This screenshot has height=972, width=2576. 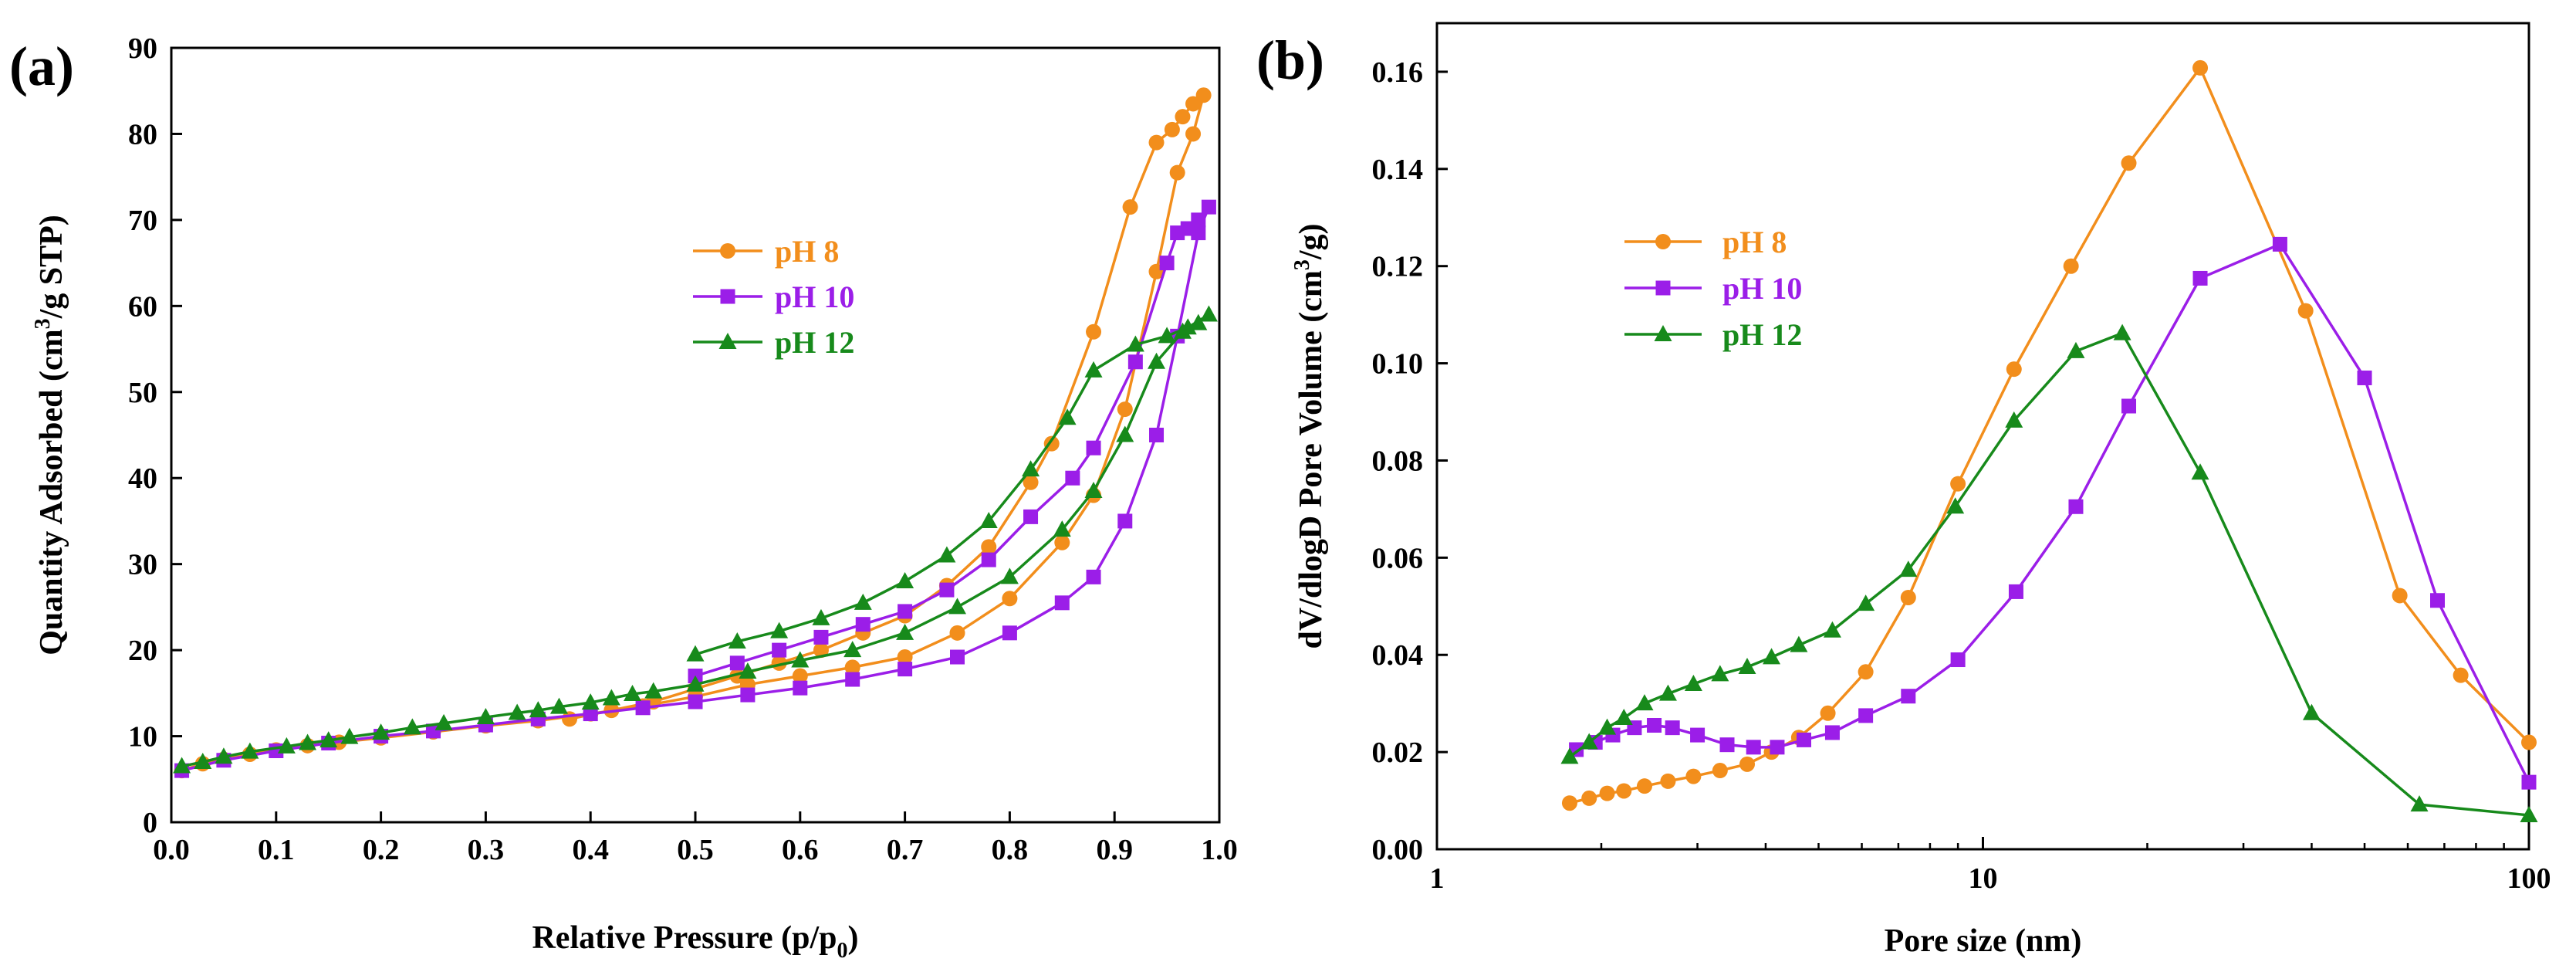 I want to click on x-tick-label: 0.1, so click(x=276, y=850).